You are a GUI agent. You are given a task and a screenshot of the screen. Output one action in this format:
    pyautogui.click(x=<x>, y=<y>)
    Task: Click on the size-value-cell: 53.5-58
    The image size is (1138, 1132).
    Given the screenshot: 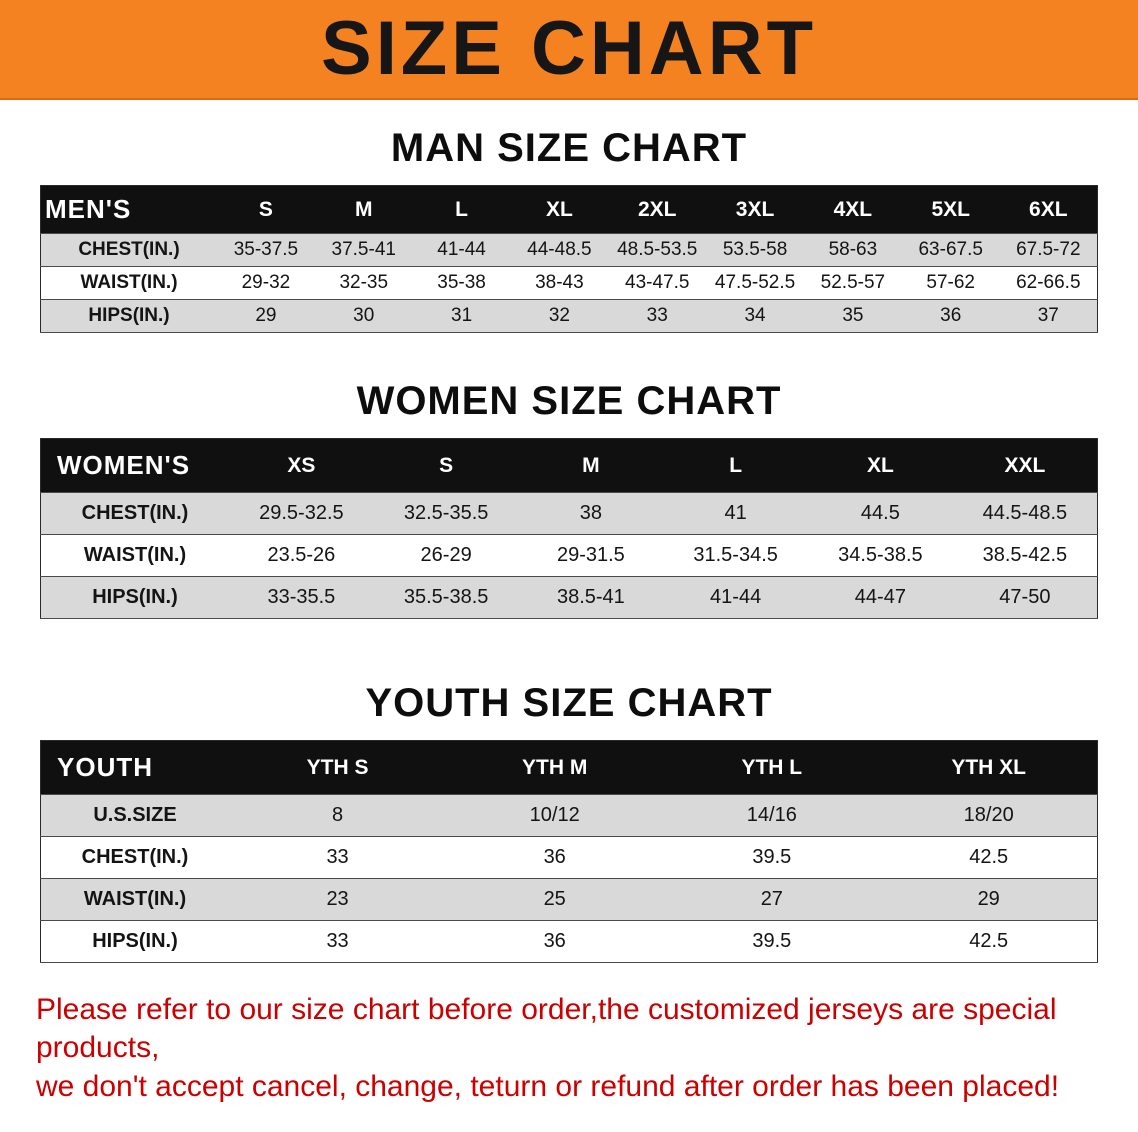 What is the action you would take?
    pyautogui.click(x=755, y=249)
    